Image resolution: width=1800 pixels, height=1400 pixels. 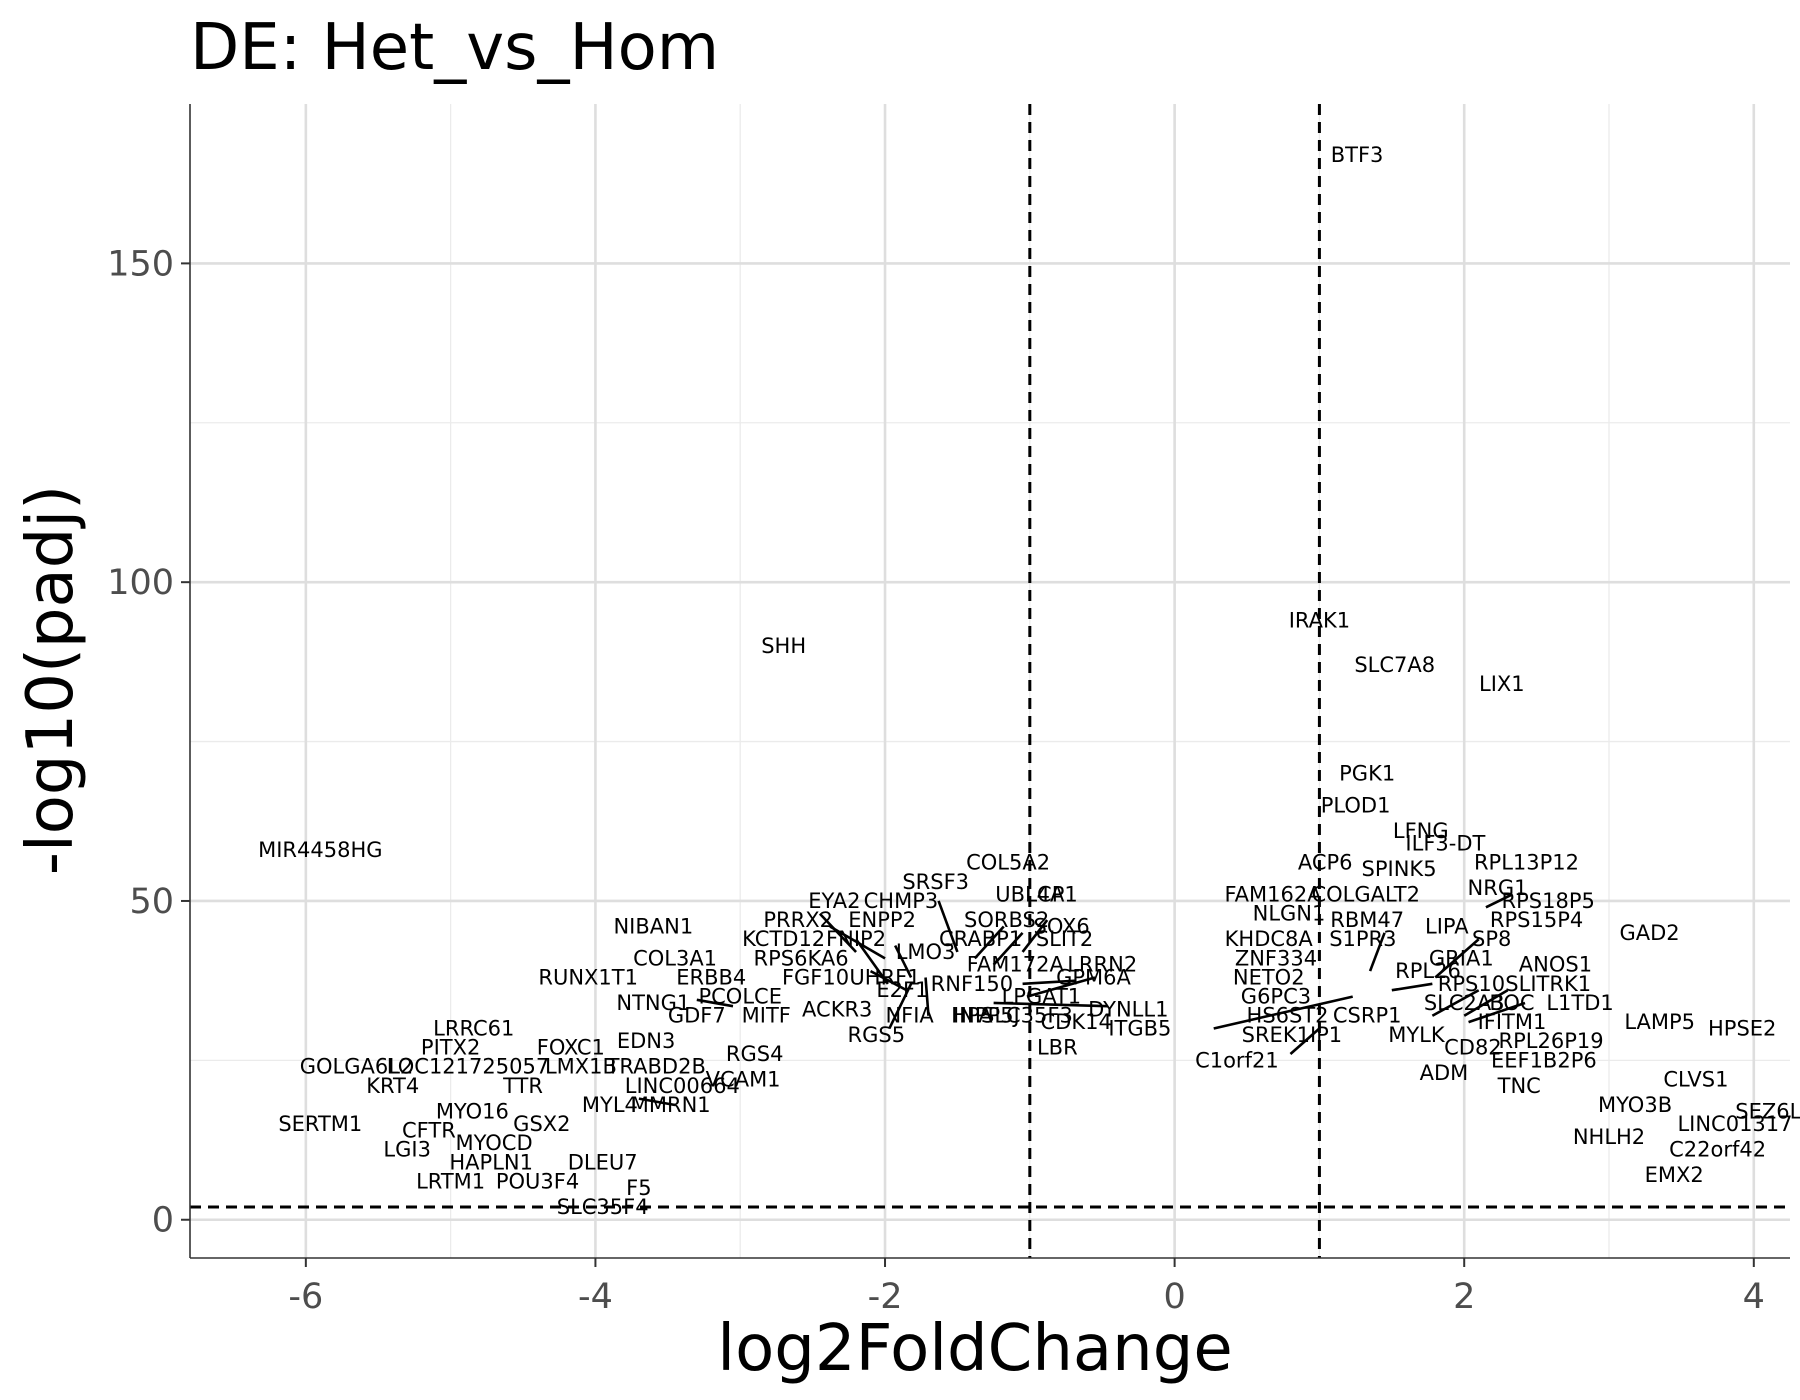 What do you see at coordinates (675, 958) in the screenshot?
I see `gene-label: COL3A1` at bounding box center [675, 958].